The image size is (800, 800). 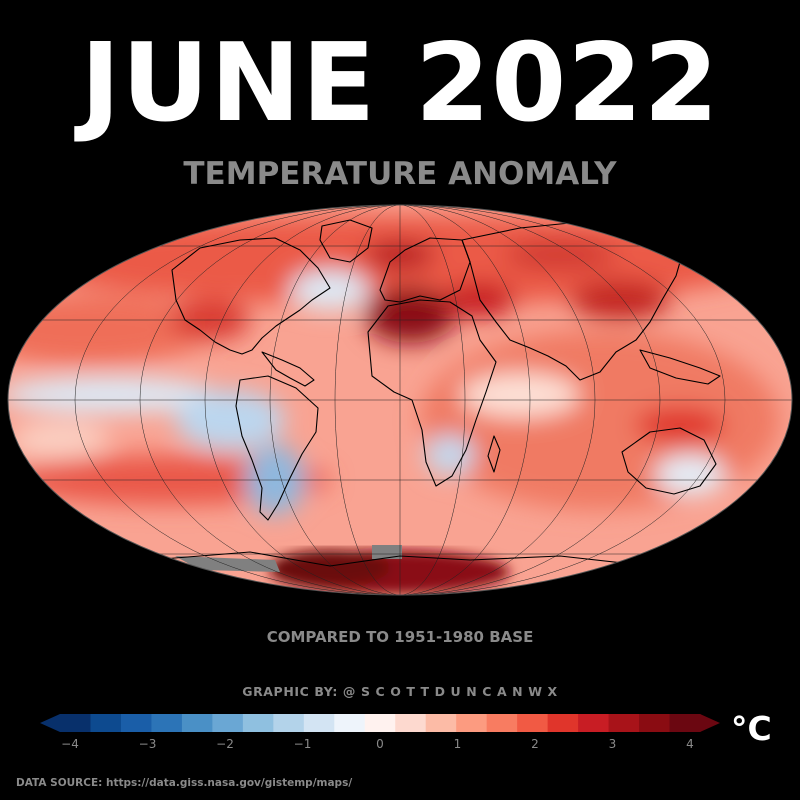 What do you see at coordinates (535, 744) in the screenshot?
I see `colorbar-tick-label: 2` at bounding box center [535, 744].